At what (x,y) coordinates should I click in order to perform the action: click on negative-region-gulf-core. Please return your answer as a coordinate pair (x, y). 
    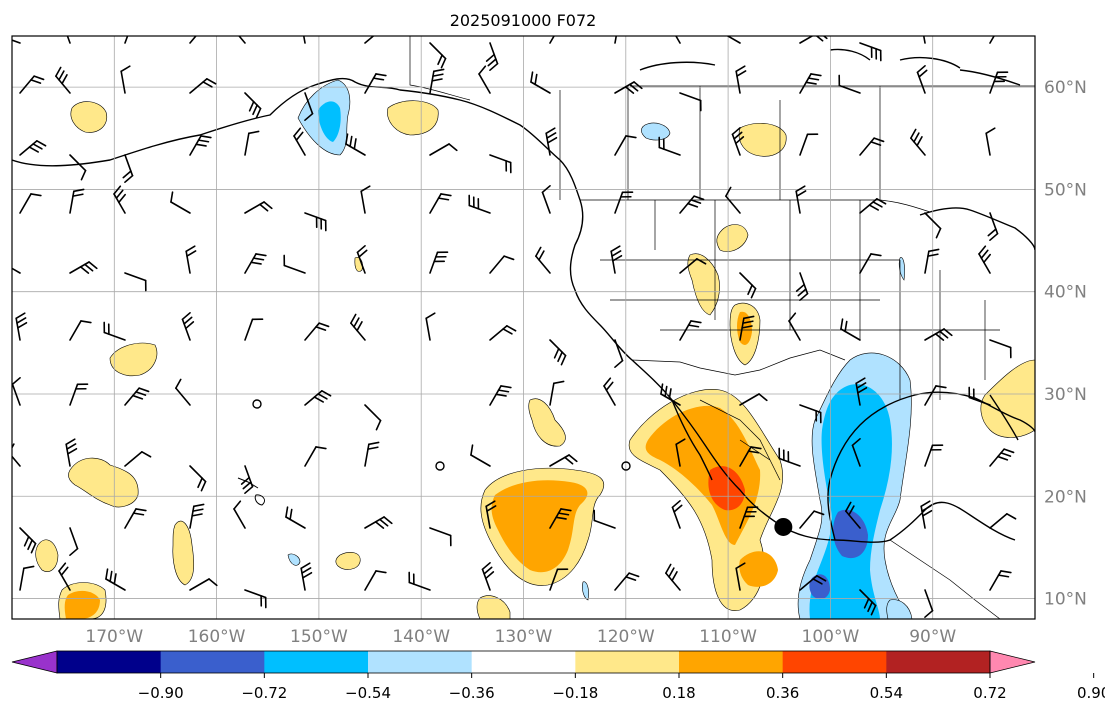
    Looking at the image, I should click on (850, 534).